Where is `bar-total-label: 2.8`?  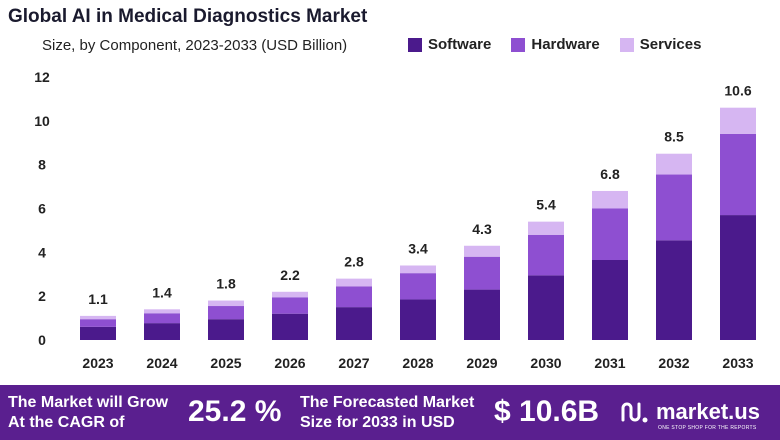
bar-total-label: 2.8 is located at coordinates (354, 262).